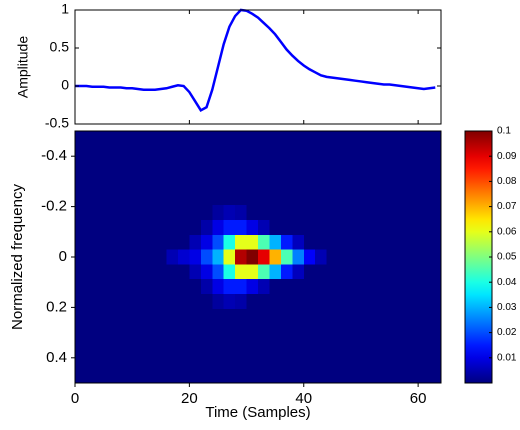 This screenshot has width=520, height=430. I want to click on y-tick-label: 0.2, so click(56, 306).